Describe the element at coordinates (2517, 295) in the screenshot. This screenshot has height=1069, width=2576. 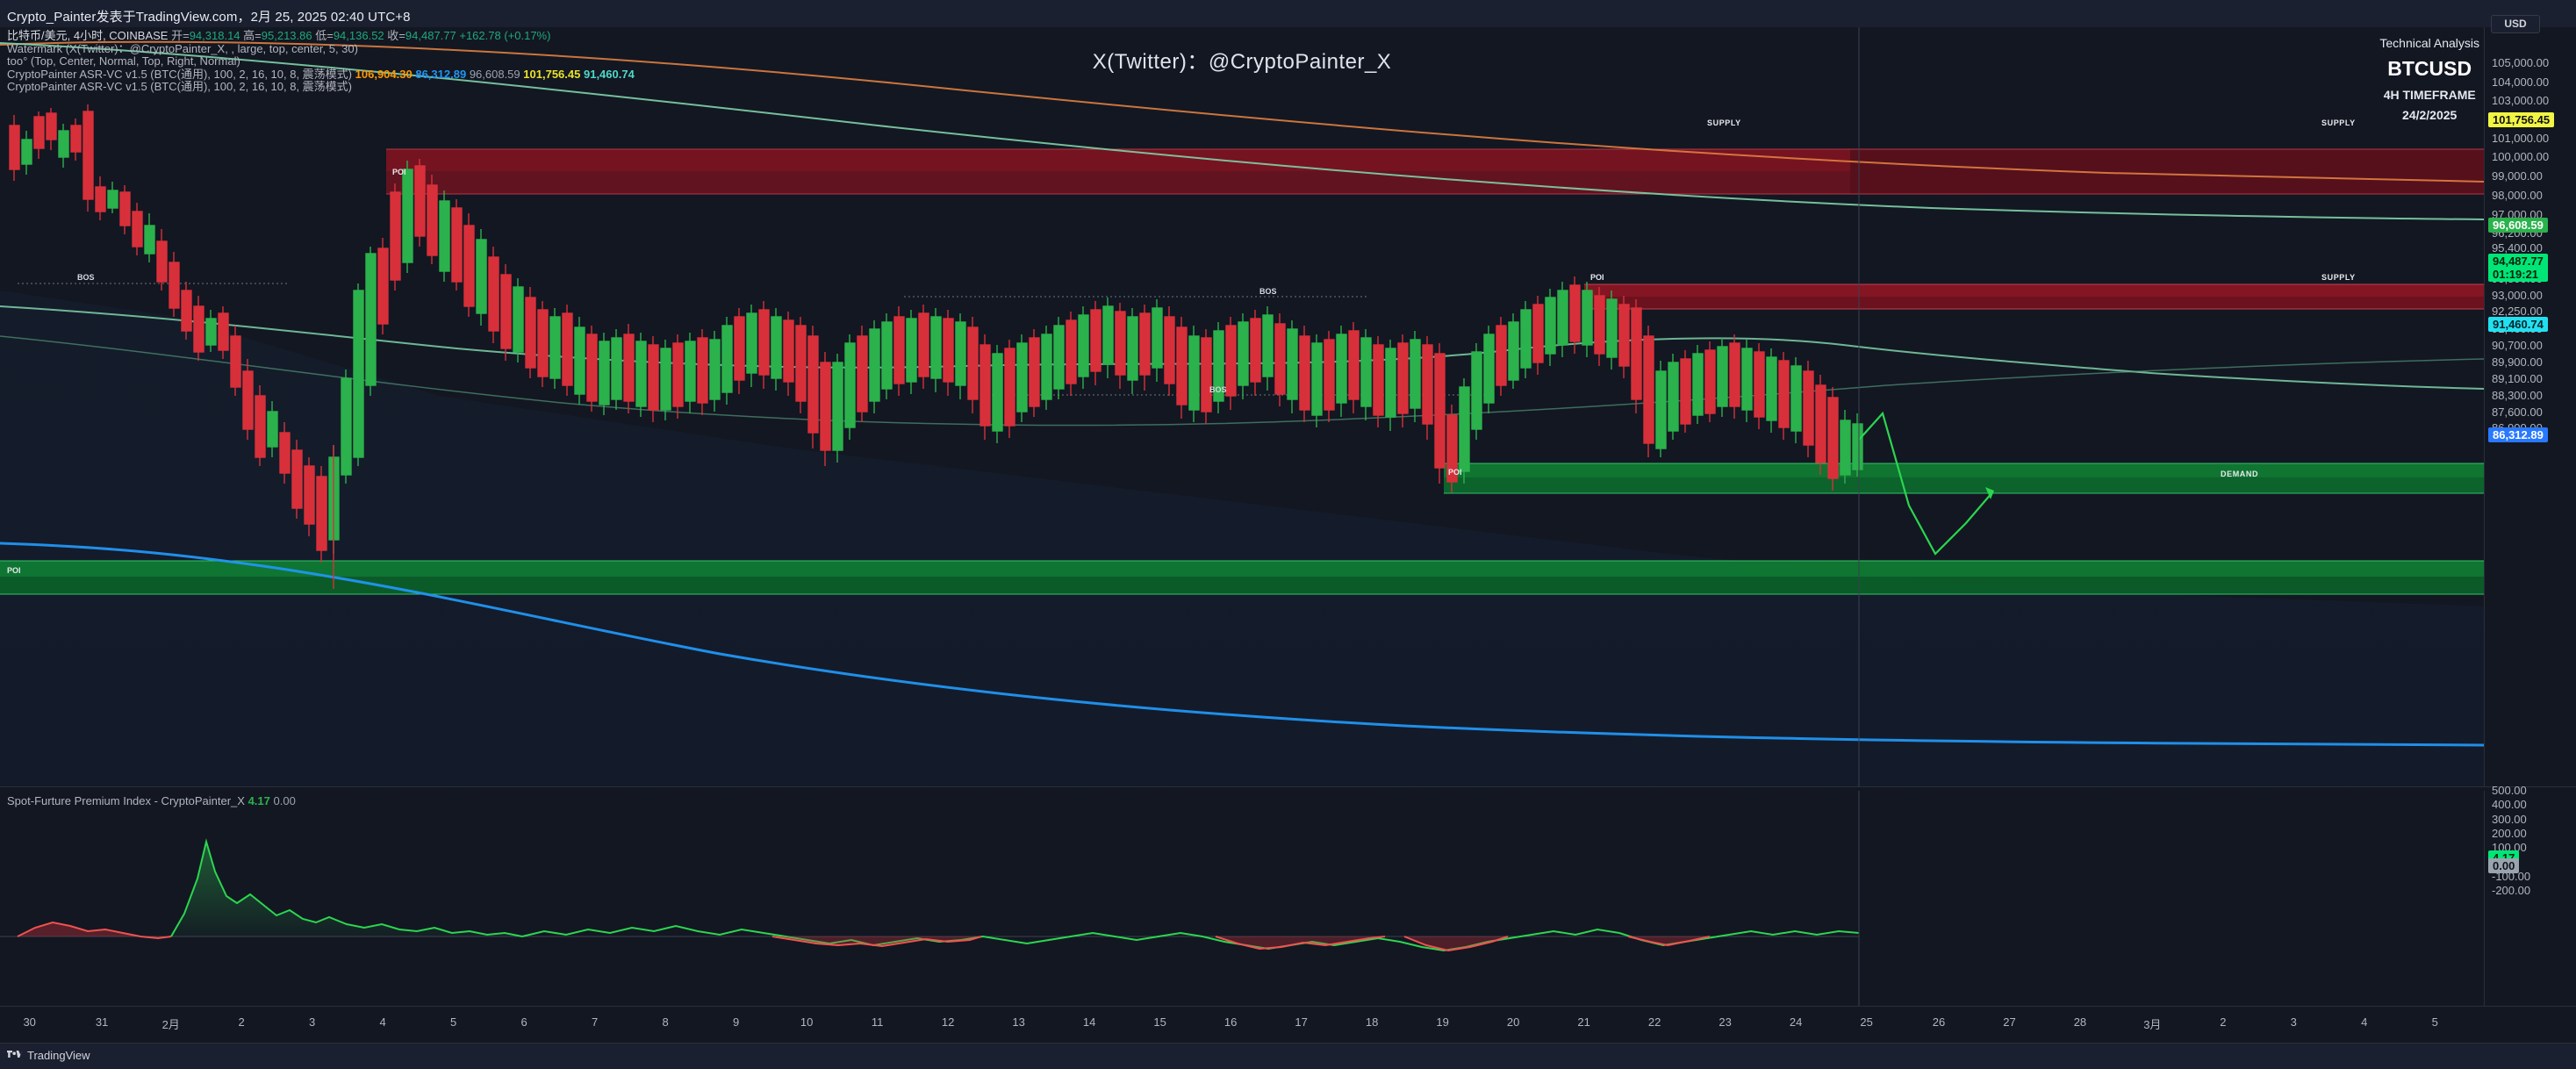
I see `price-tick: 93,000.00` at that location.